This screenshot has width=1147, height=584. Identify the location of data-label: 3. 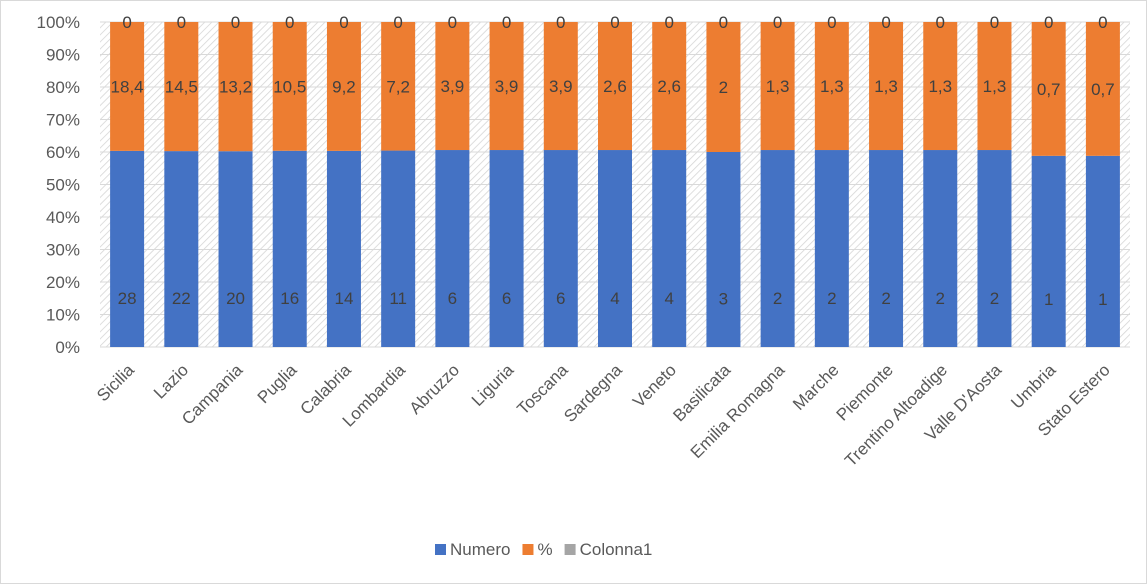
(723, 298).